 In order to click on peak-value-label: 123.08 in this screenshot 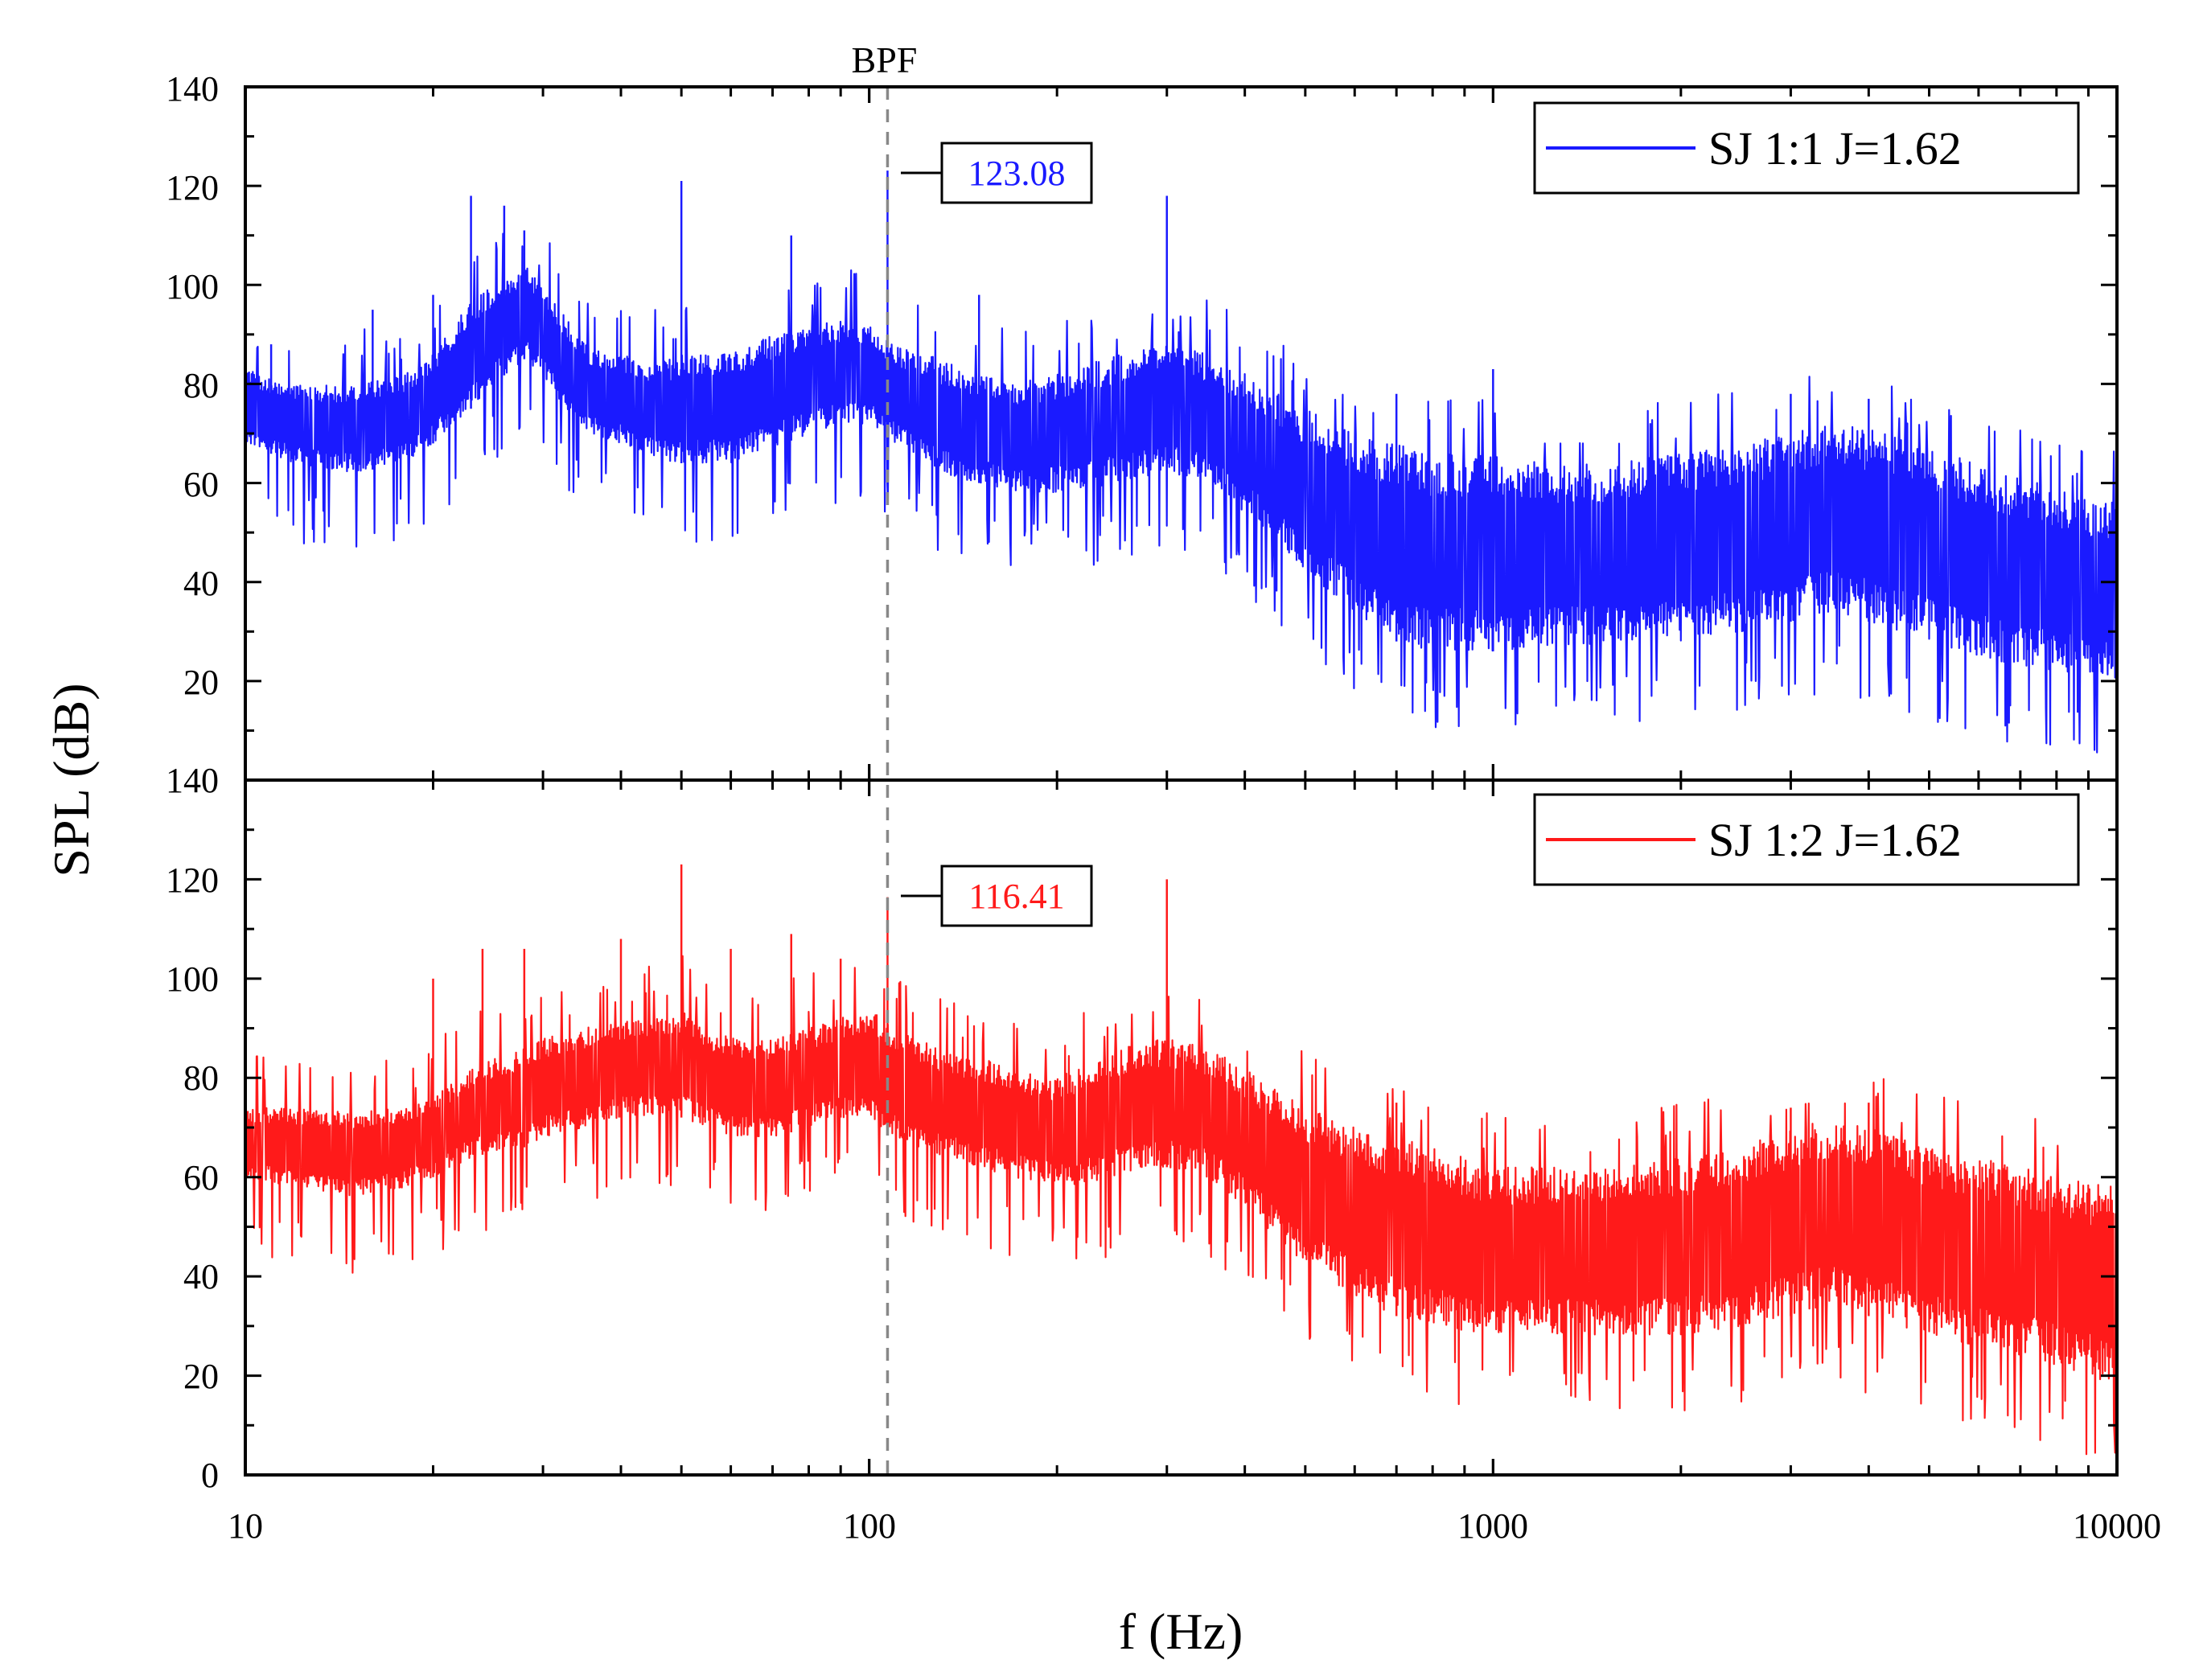, I will do `click(1017, 174)`.